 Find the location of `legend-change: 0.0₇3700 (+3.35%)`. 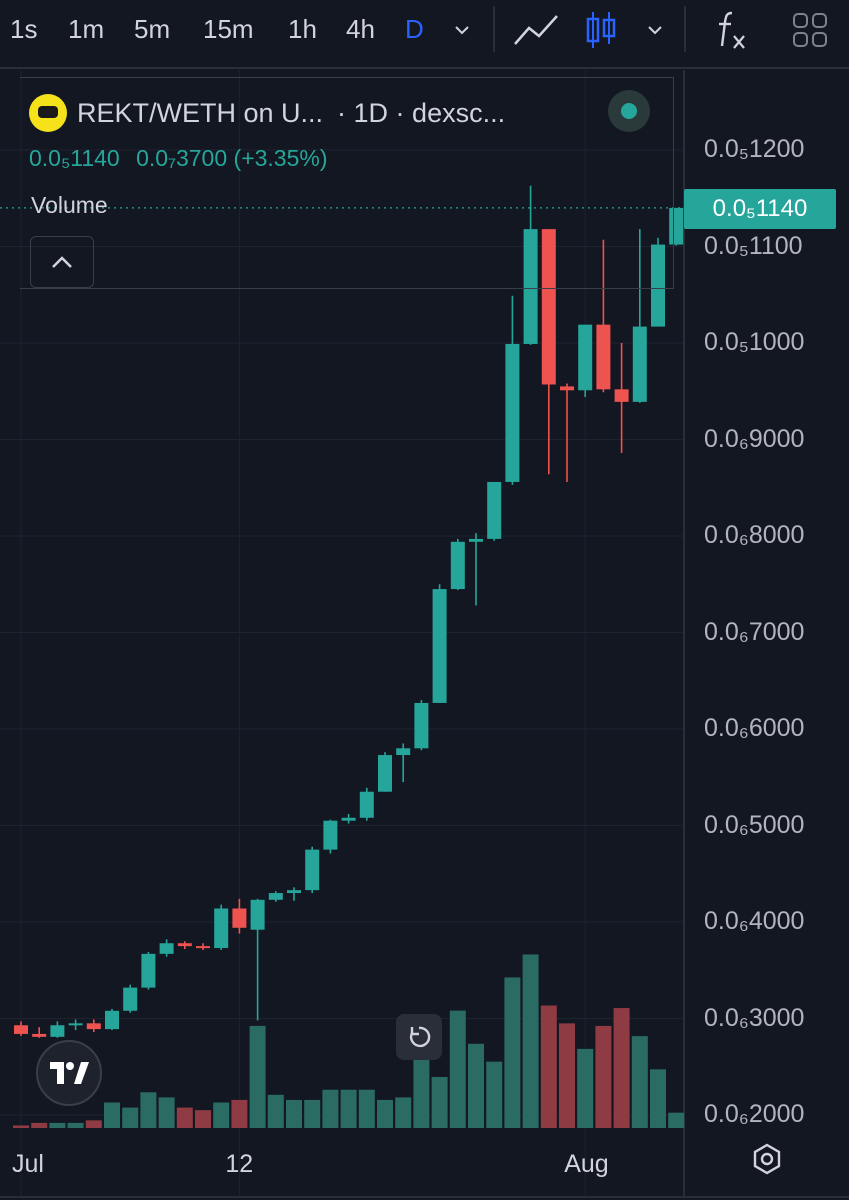

legend-change: 0.0₇3700 (+3.35%) is located at coordinates (232, 158).